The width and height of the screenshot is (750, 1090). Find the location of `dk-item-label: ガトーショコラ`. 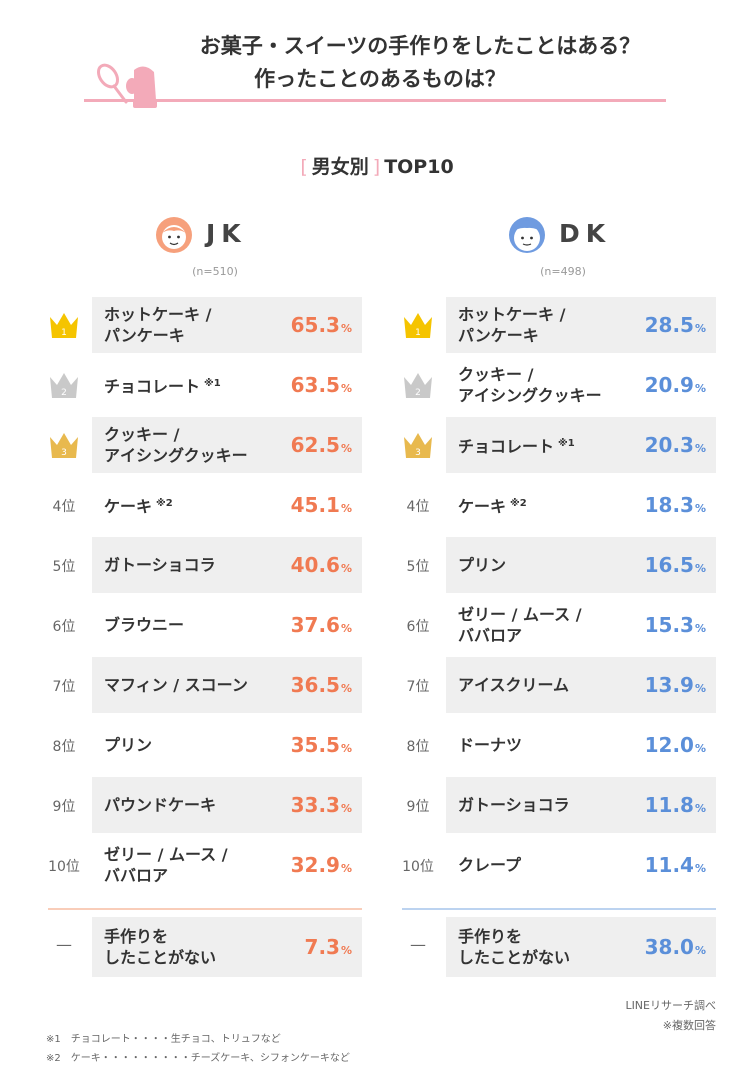

dk-item-label: ガトーショコラ is located at coordinates (514, 805).